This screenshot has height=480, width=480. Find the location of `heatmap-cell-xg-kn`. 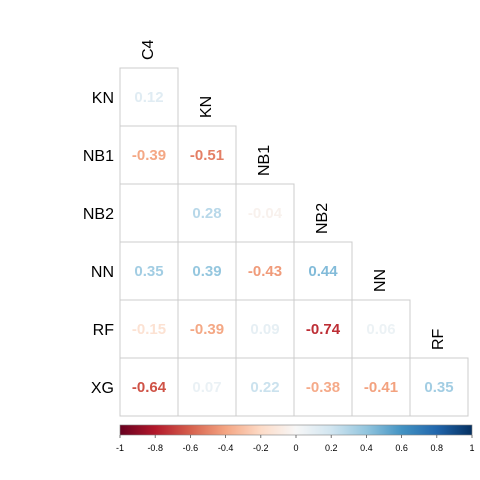

heatmap-cell-xg-kn is located at coordinates (207, 387).